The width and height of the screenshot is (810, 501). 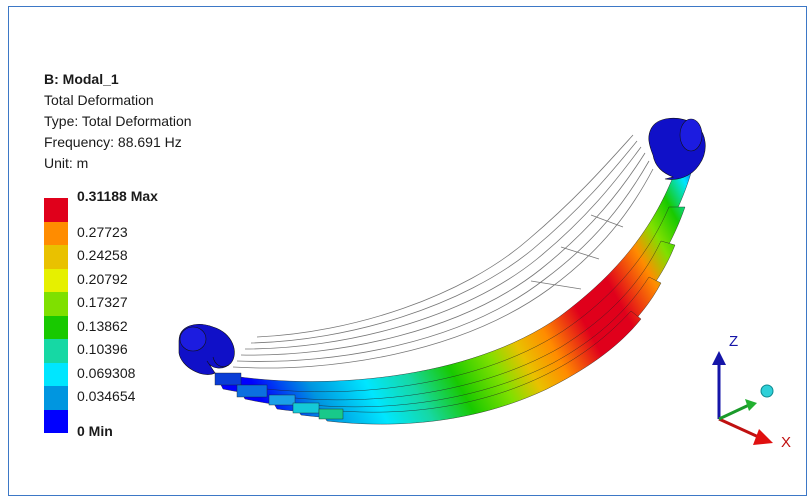 I want to click on right-spring-eye, so click(x=677, y=148).